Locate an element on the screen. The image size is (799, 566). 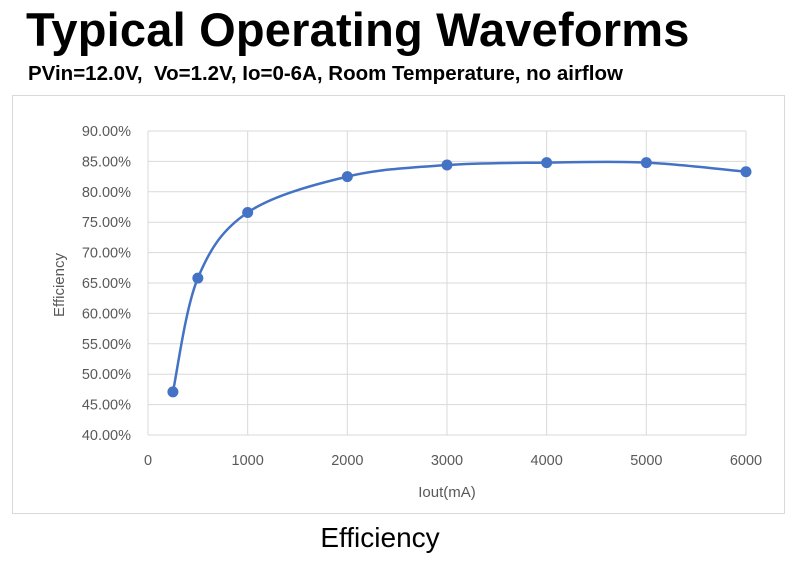
x-tick-labels: 0 1000 2000 3000 4000 5000 6000 is located at coordinates (453, 461).